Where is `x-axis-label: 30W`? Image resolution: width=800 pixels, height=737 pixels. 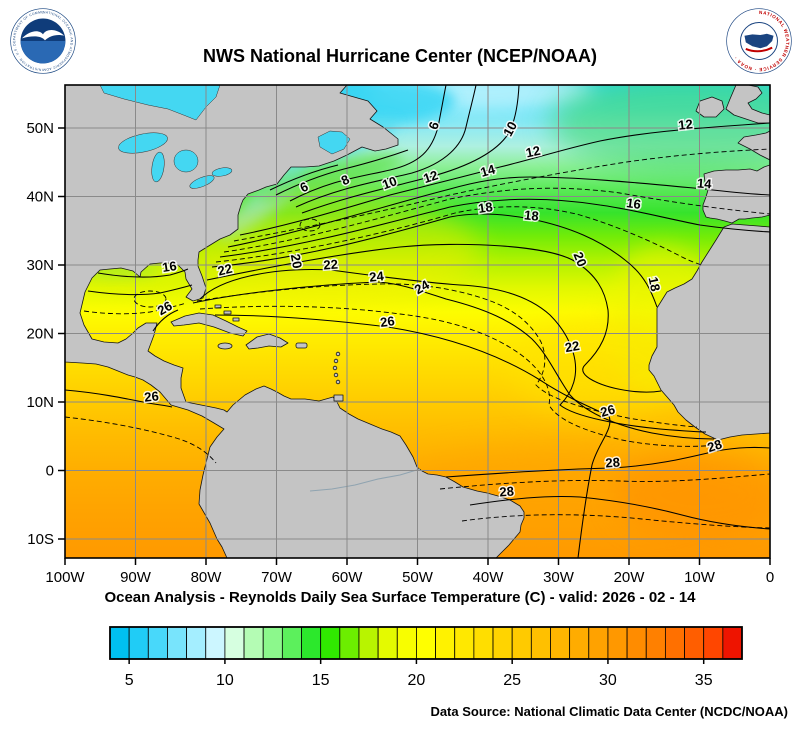
x-axis-label: 30W is located at coordinates (559, 577).